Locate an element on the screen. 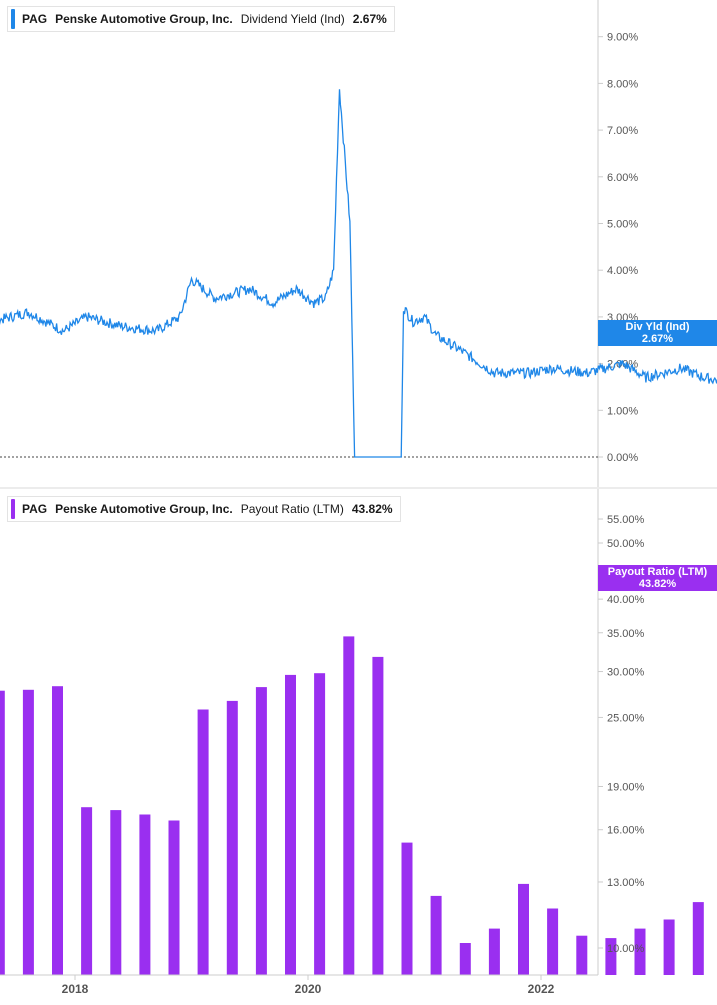 The image size is (717, 1005). bottom-y-tick-label: 16.00% is located at coordinates (626, 831).